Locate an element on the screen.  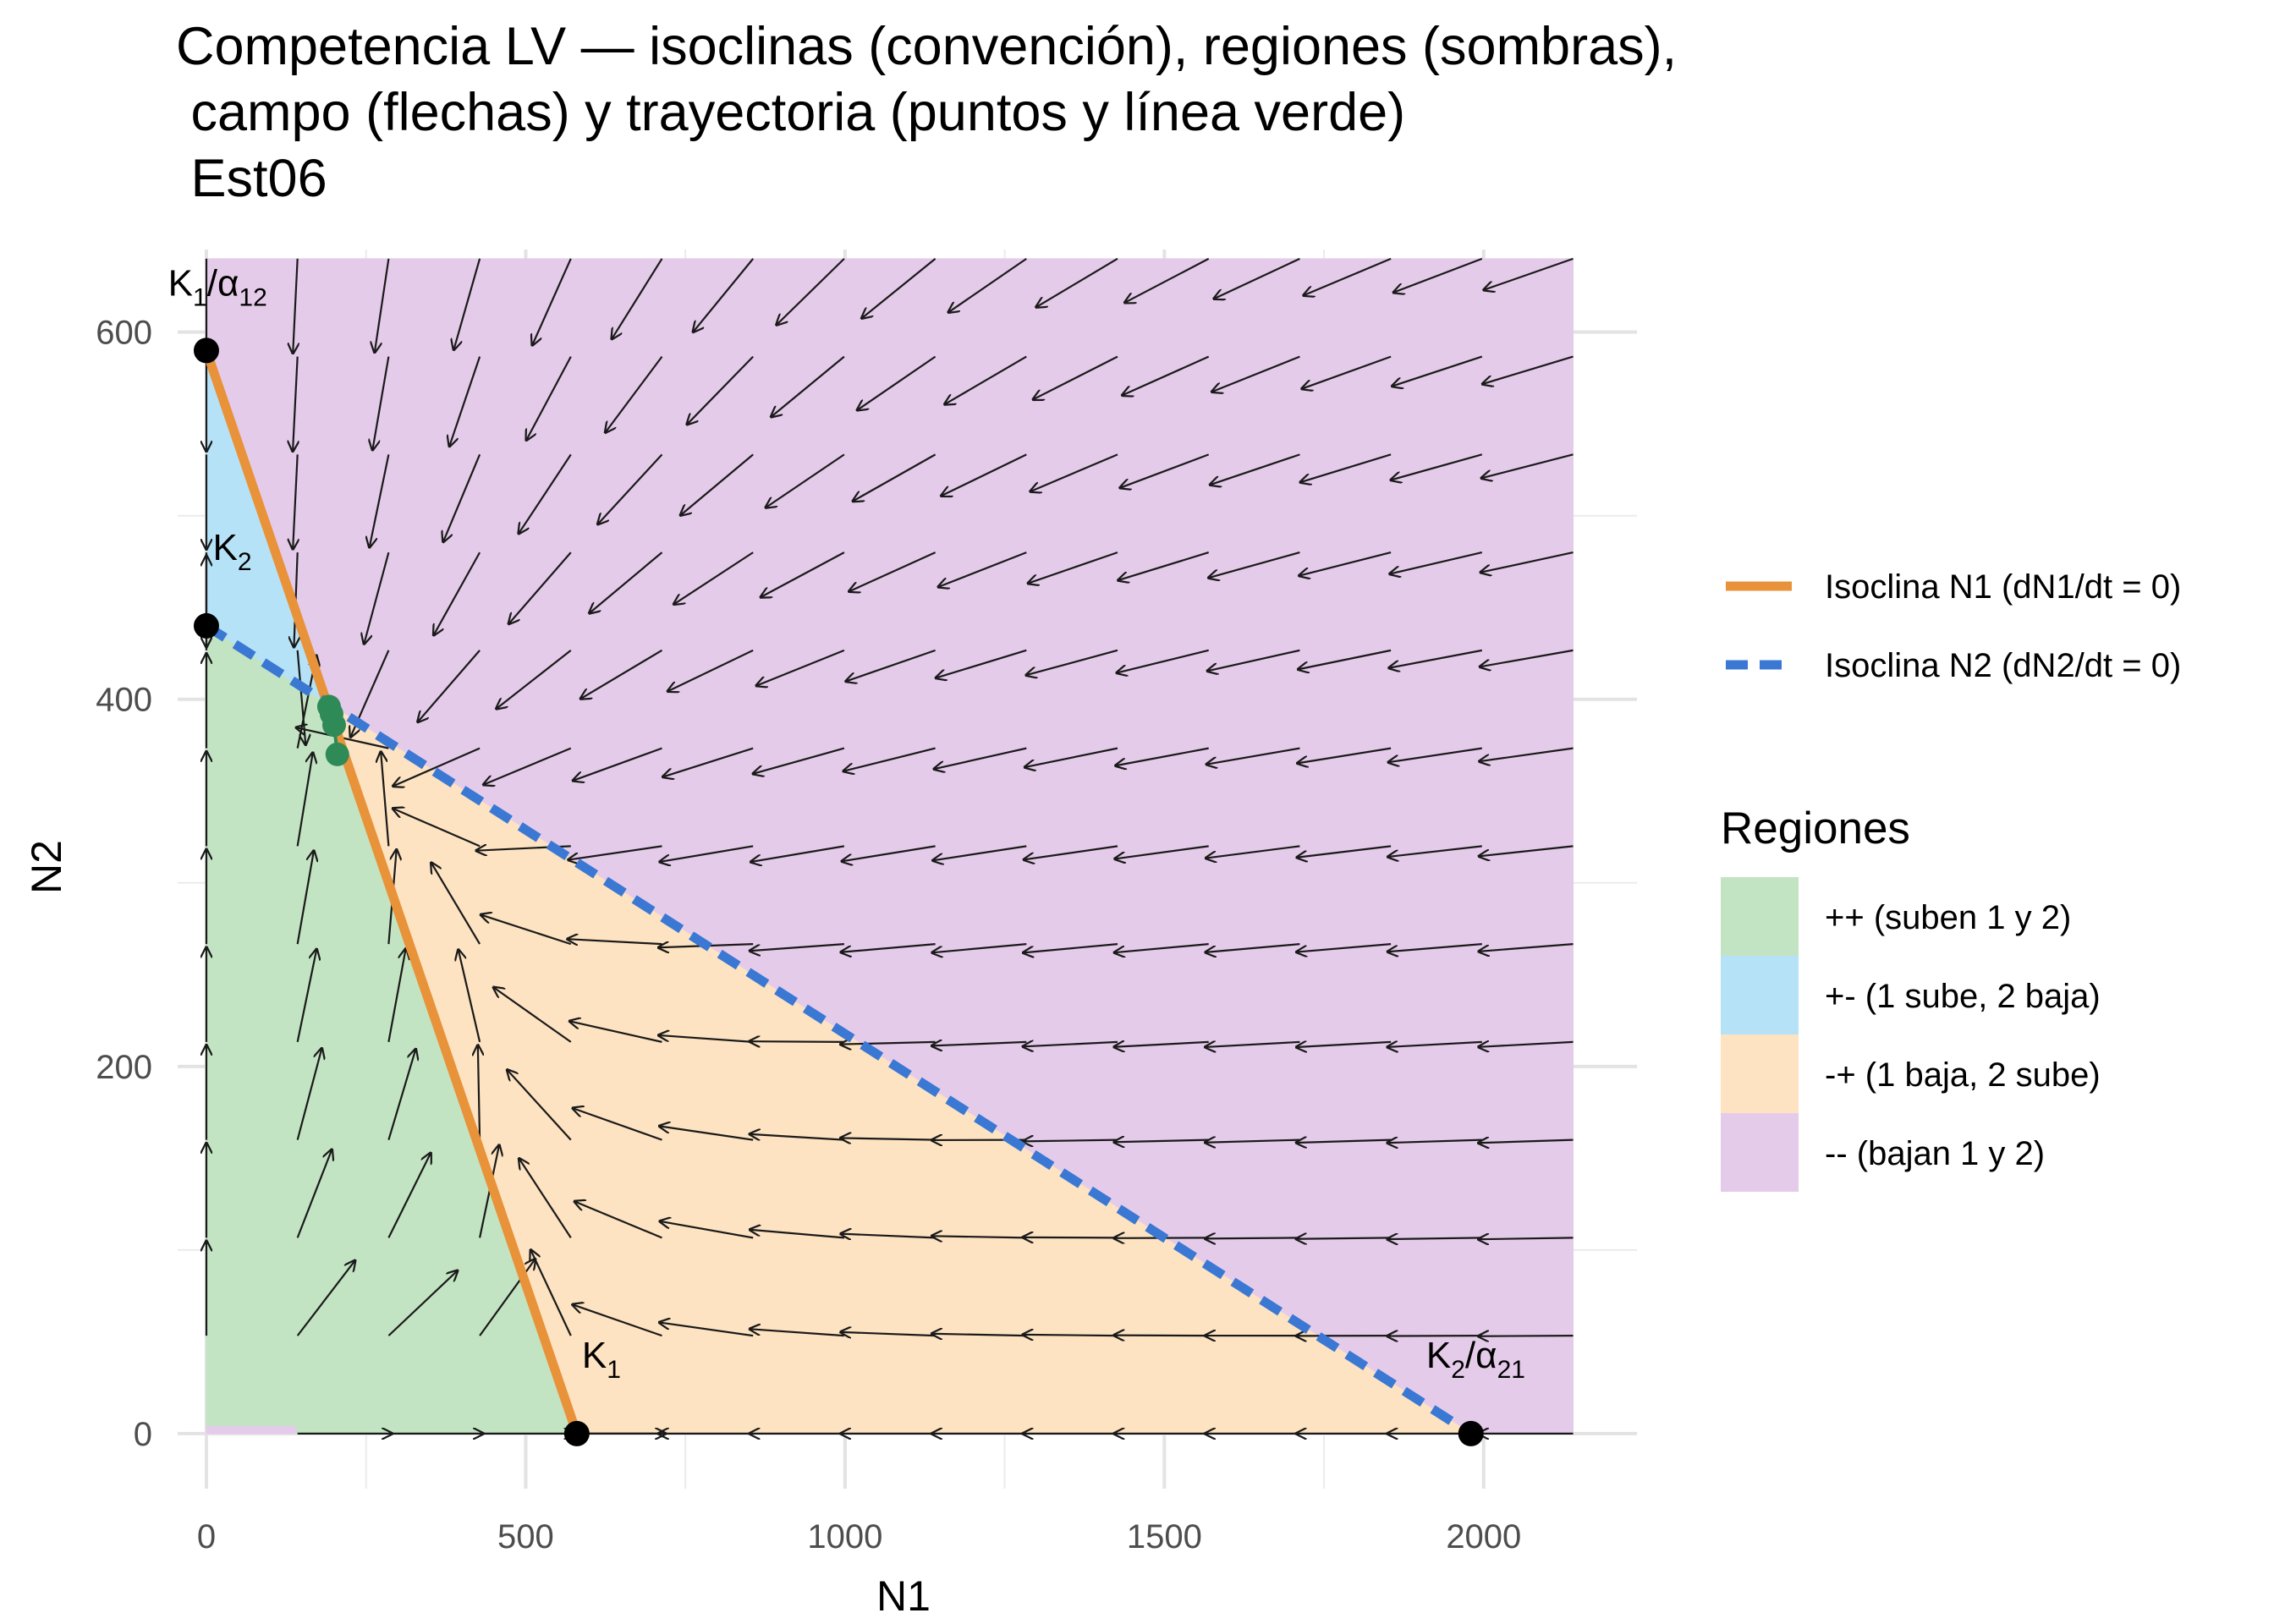
equilibrium-label-0: K1/α12 is located at coordinates (217, 287).